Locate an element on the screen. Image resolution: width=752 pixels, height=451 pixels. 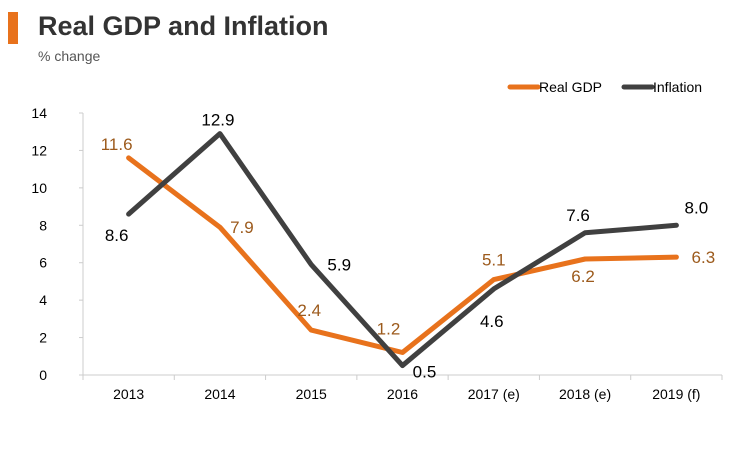
y-tick-label: 10 is located at coordinates (39, 188).